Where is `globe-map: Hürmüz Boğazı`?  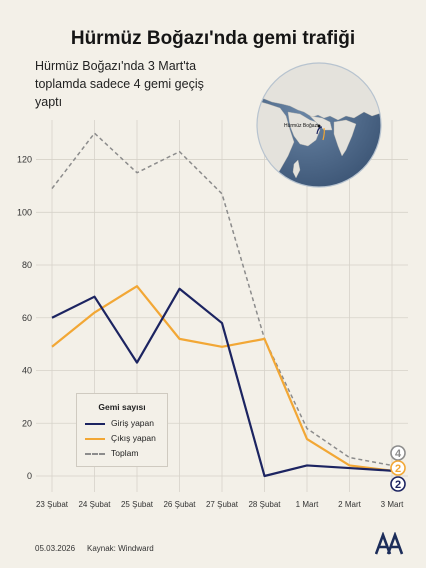 globe-map: Hürmüz Boğazı is located at coordinates (319, 125).